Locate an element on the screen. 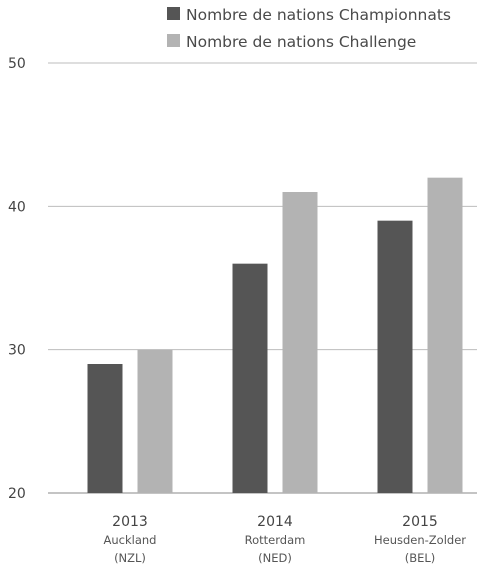 The image size is (480, 567). bar-challenge-2015 is located at coordinates (445, 335).